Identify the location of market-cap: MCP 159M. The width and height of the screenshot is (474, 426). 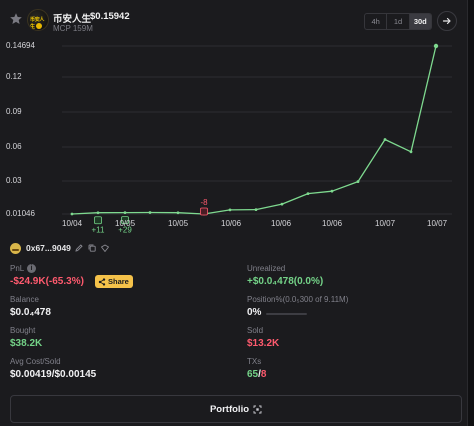
(73, 28).